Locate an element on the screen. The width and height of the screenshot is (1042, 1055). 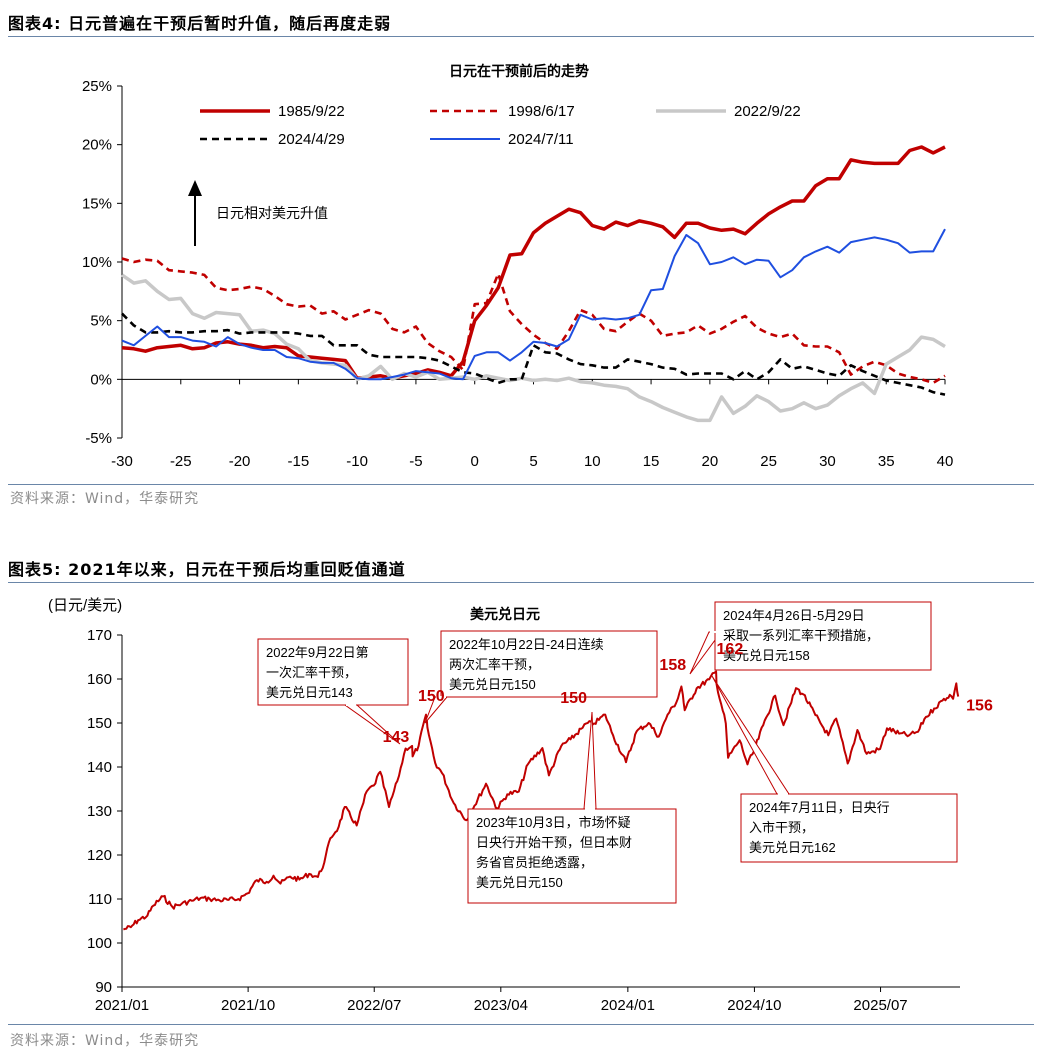
point-label: 143 is located at coordinates (396, 737).